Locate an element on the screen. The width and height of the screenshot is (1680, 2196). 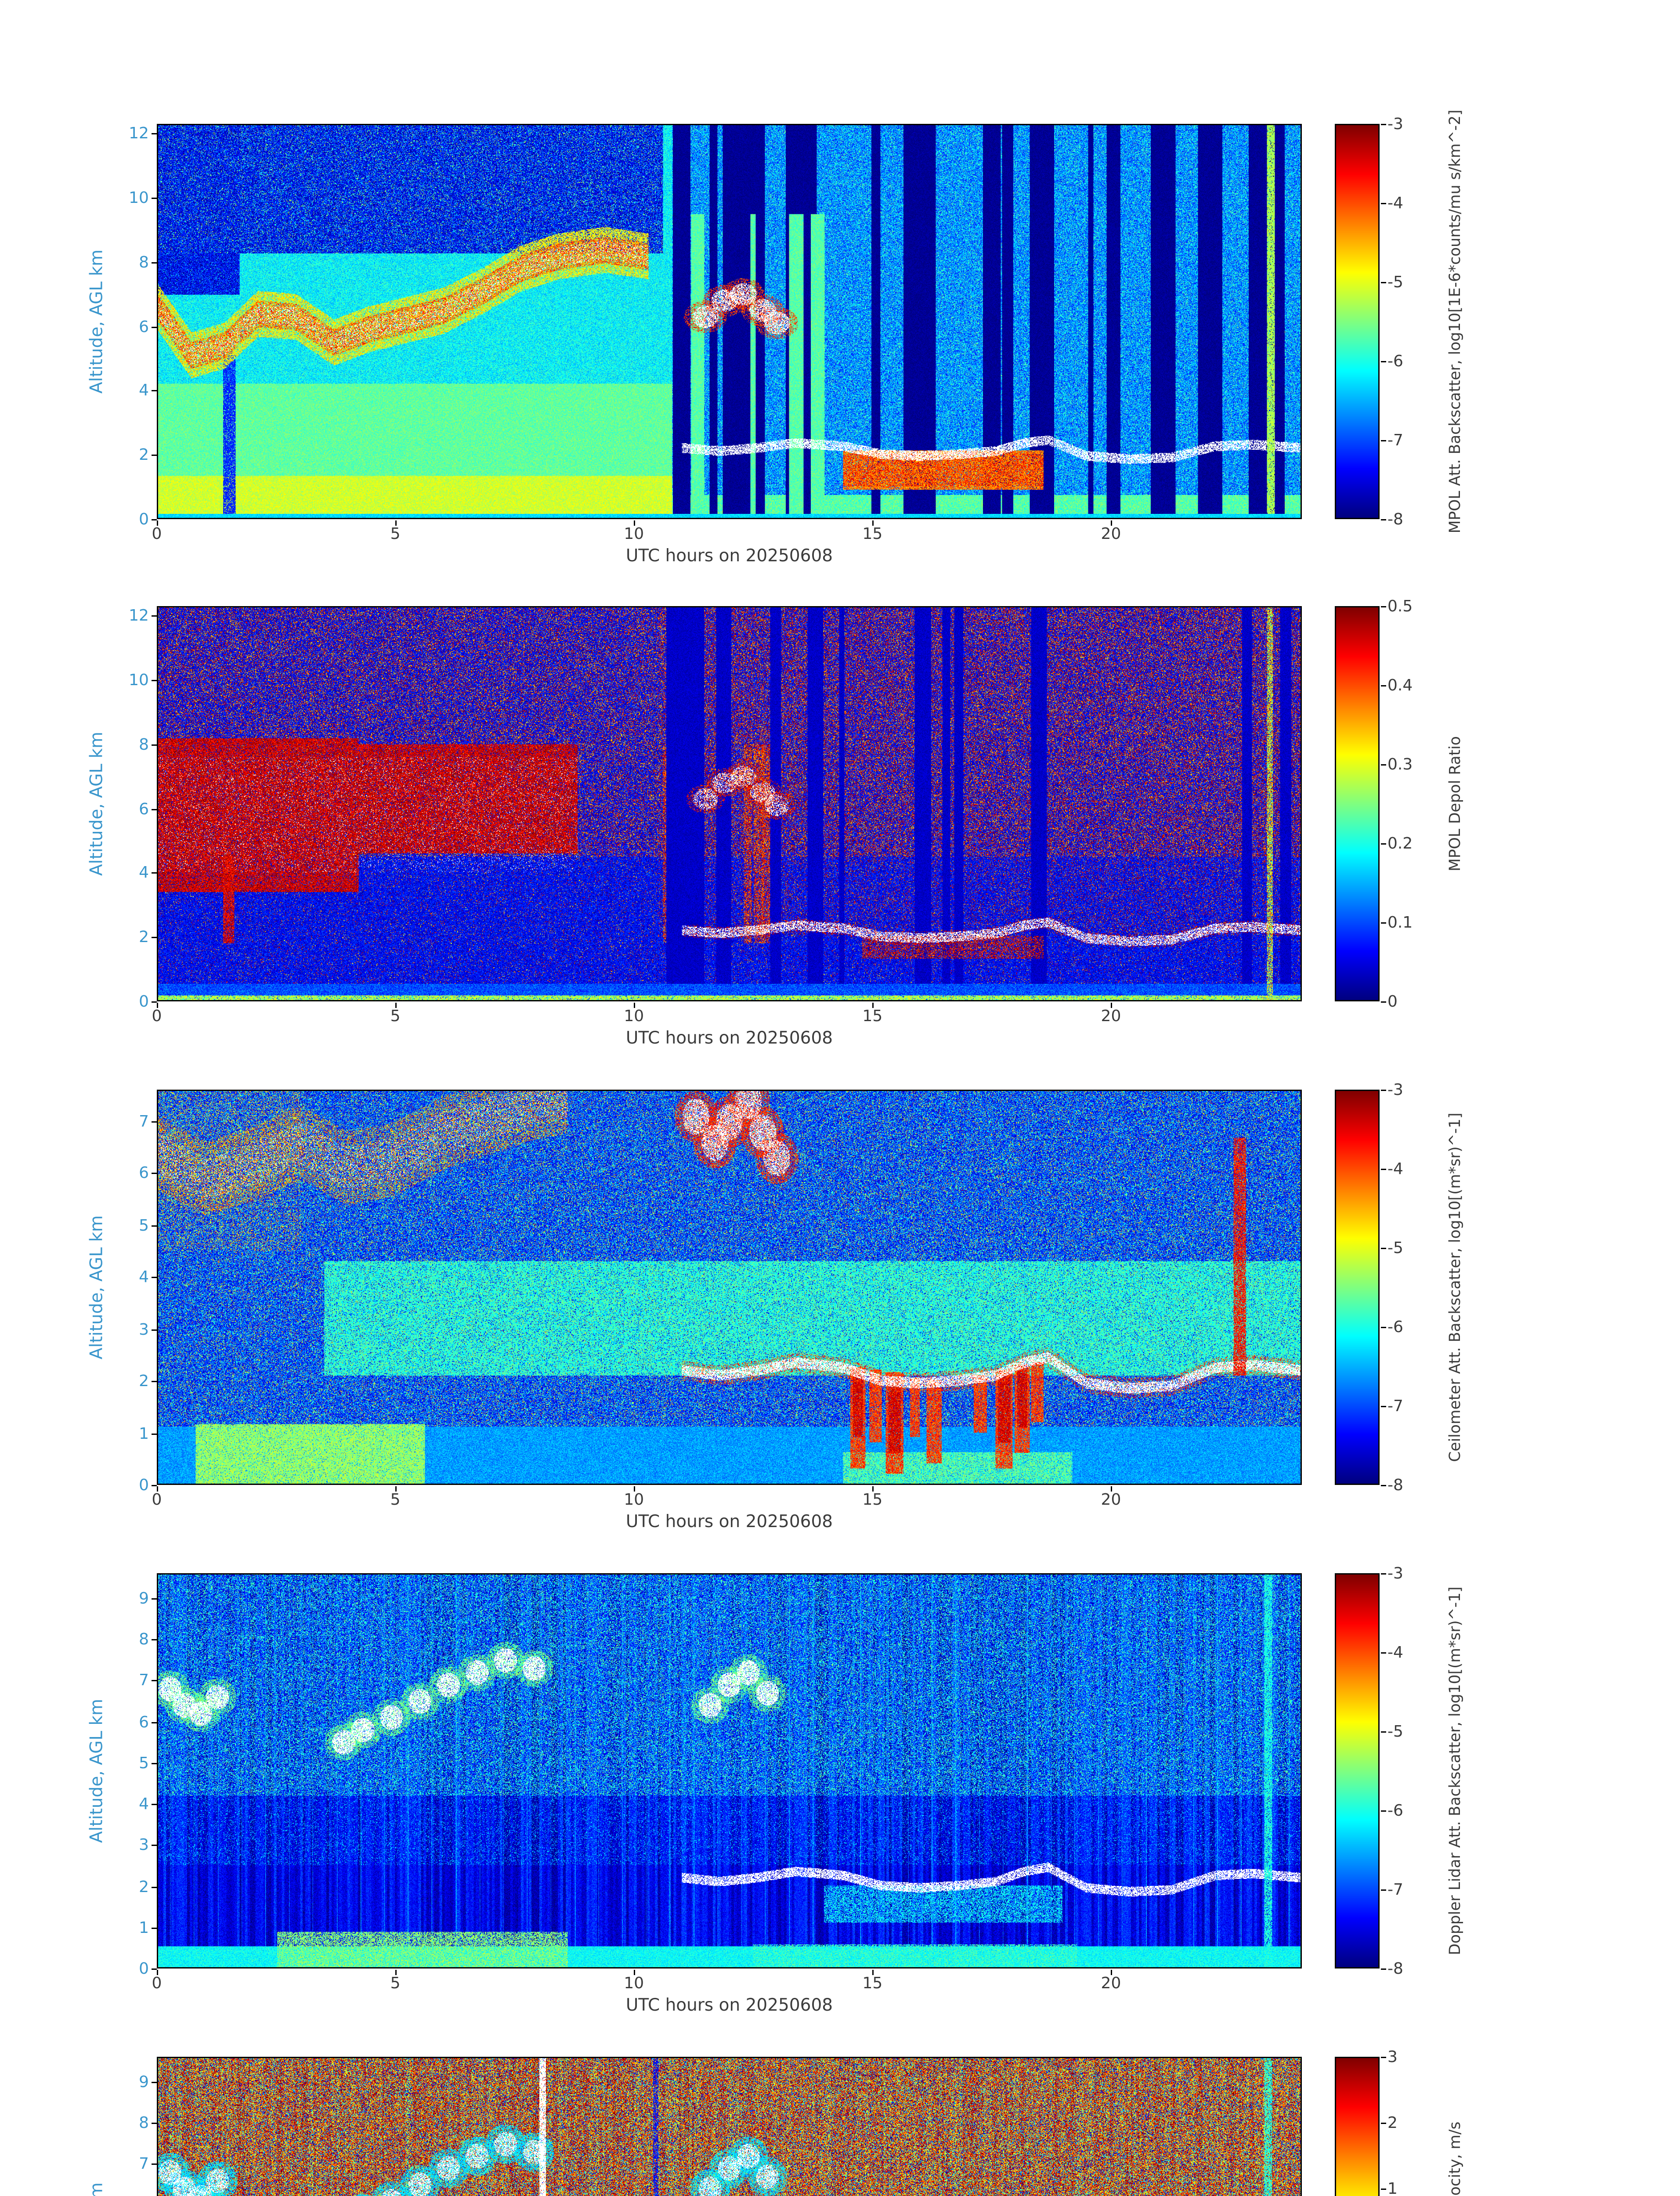
colorbar-tick-label: 0.1 is located at coordinates (1400, 922).